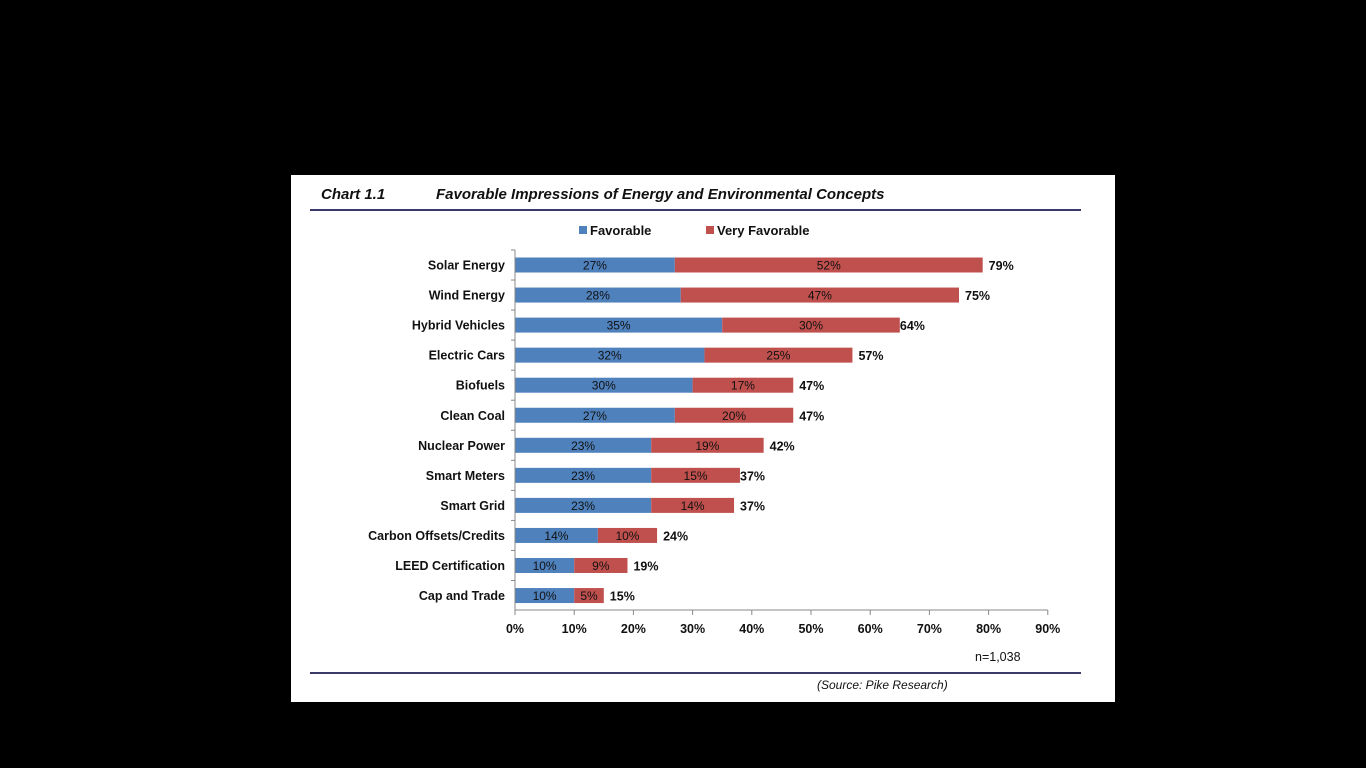  I want to click on data-label: 9%, so click(601, 566).